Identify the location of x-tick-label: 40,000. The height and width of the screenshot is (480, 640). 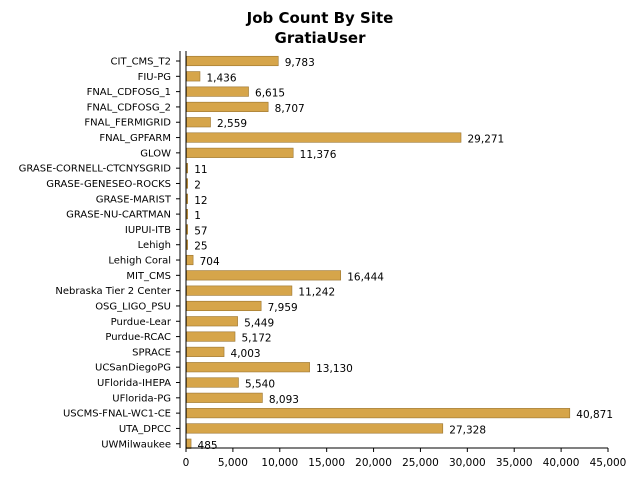
(561, 463).